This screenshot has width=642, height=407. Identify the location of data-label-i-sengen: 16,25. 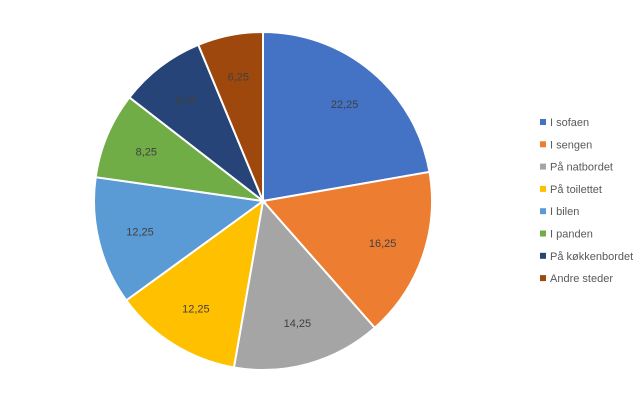
(383, 244).